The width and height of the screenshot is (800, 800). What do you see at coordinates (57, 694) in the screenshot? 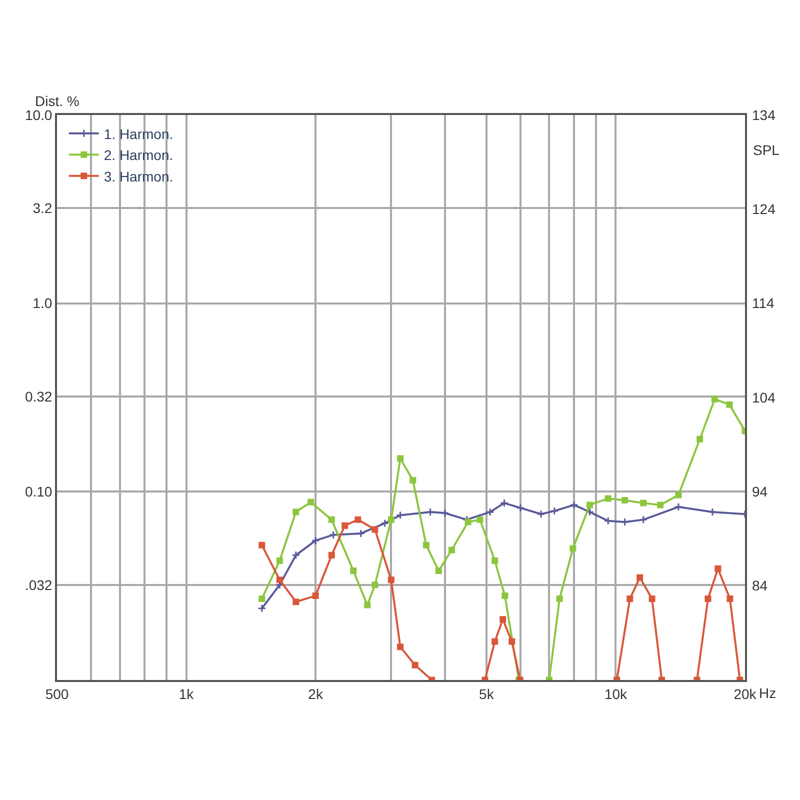
I see `x-tick-label: 500` at bounding box center [57, 694].